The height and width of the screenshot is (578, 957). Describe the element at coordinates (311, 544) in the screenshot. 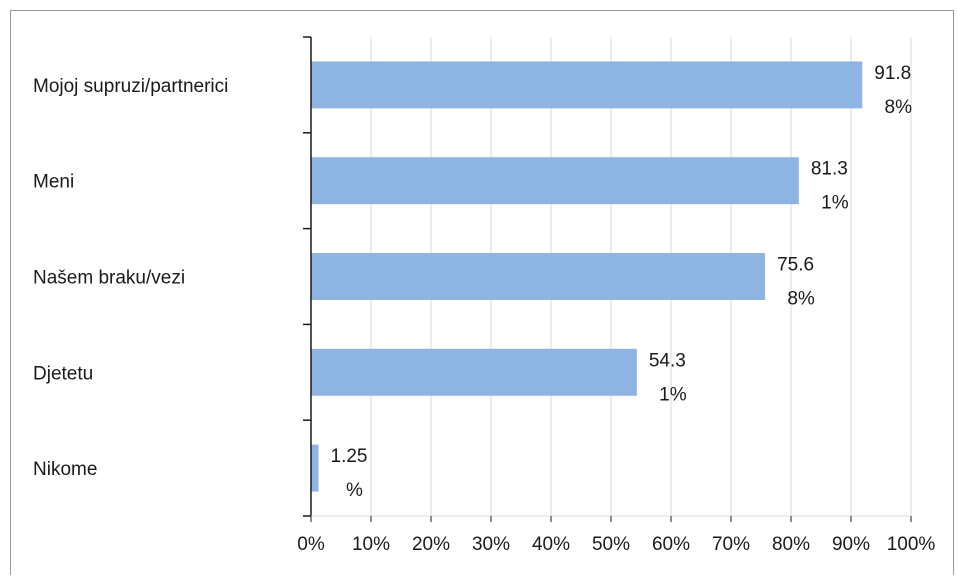

I see `x-tick-label: 0%` at that location.